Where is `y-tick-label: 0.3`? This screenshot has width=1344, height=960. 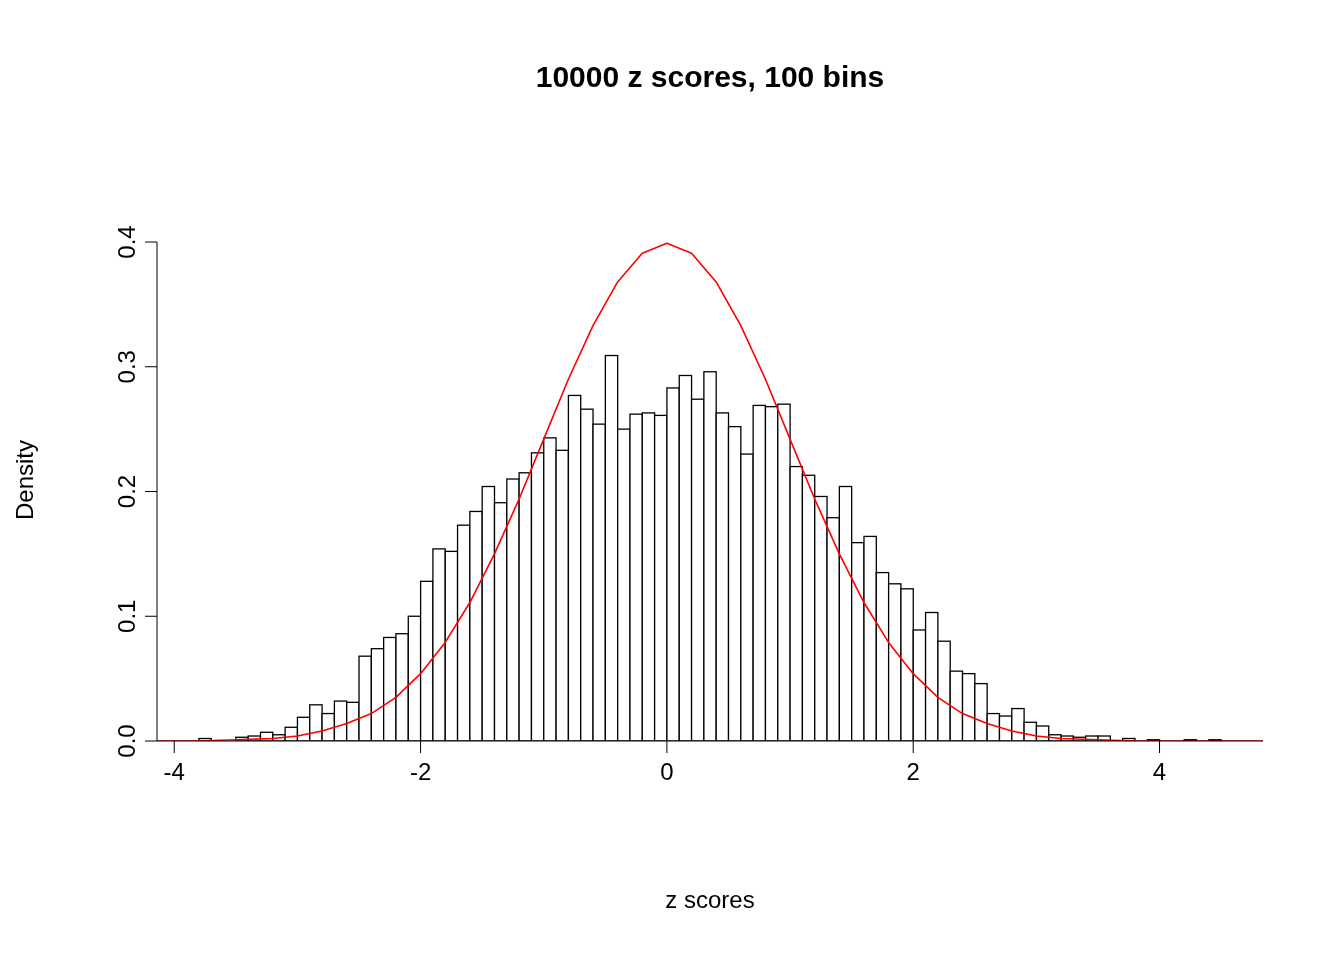 y-tick-label: 0.3 is located at coordinates (126, 367).